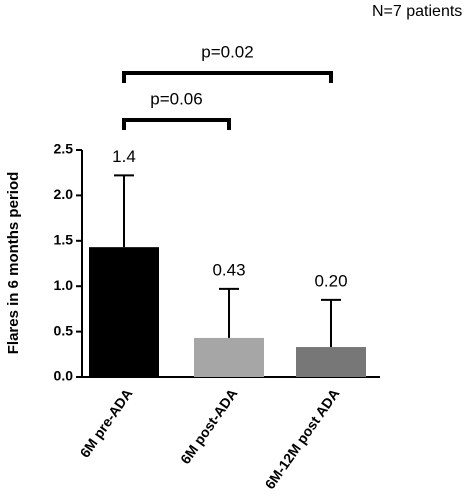  Describe the element at coordinates (105, 423) in the screenshot. I see `x-tick-label: 6M pre-ADA` at that location.